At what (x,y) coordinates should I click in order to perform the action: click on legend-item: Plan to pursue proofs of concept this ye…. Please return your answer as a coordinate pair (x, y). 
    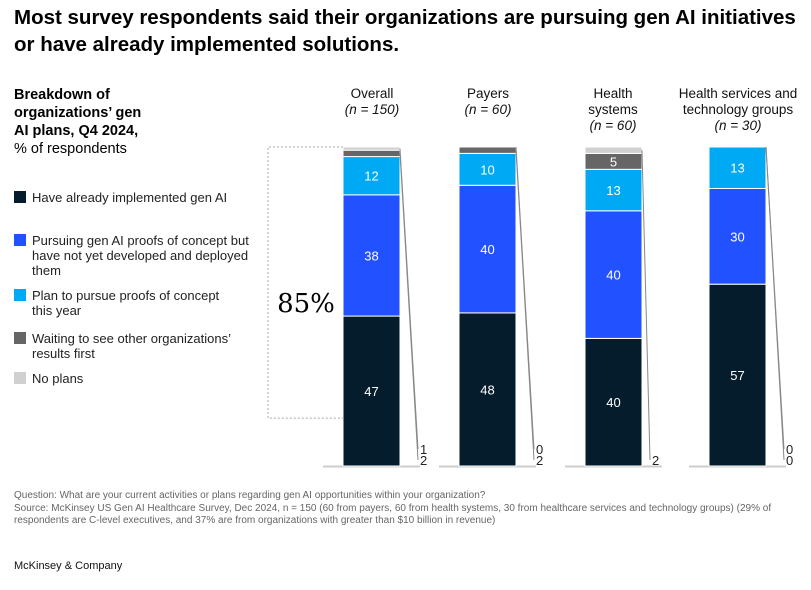
    Looking at the image, I should click on (124, 303).